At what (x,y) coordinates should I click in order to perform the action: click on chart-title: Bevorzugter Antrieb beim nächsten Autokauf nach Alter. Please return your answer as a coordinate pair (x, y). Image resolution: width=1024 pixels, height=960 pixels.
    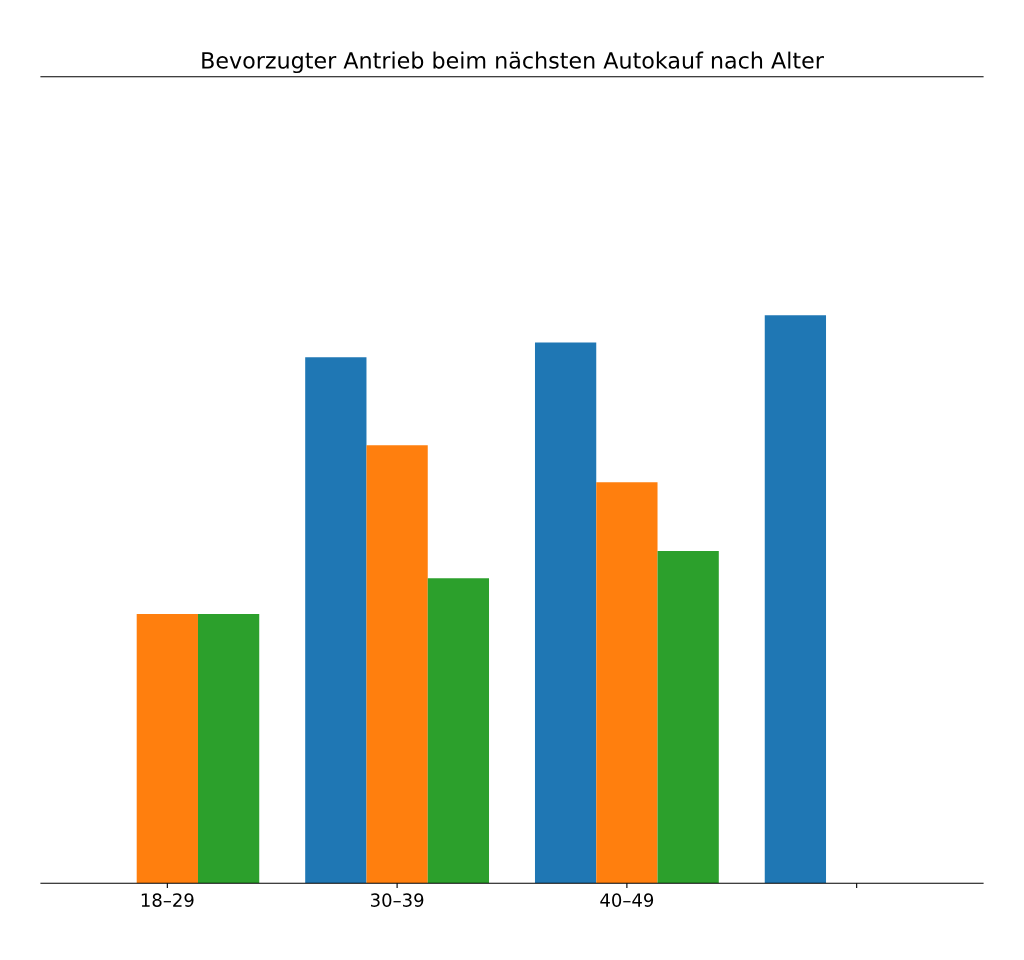
    Looking at the image, I should click on (513, 62).